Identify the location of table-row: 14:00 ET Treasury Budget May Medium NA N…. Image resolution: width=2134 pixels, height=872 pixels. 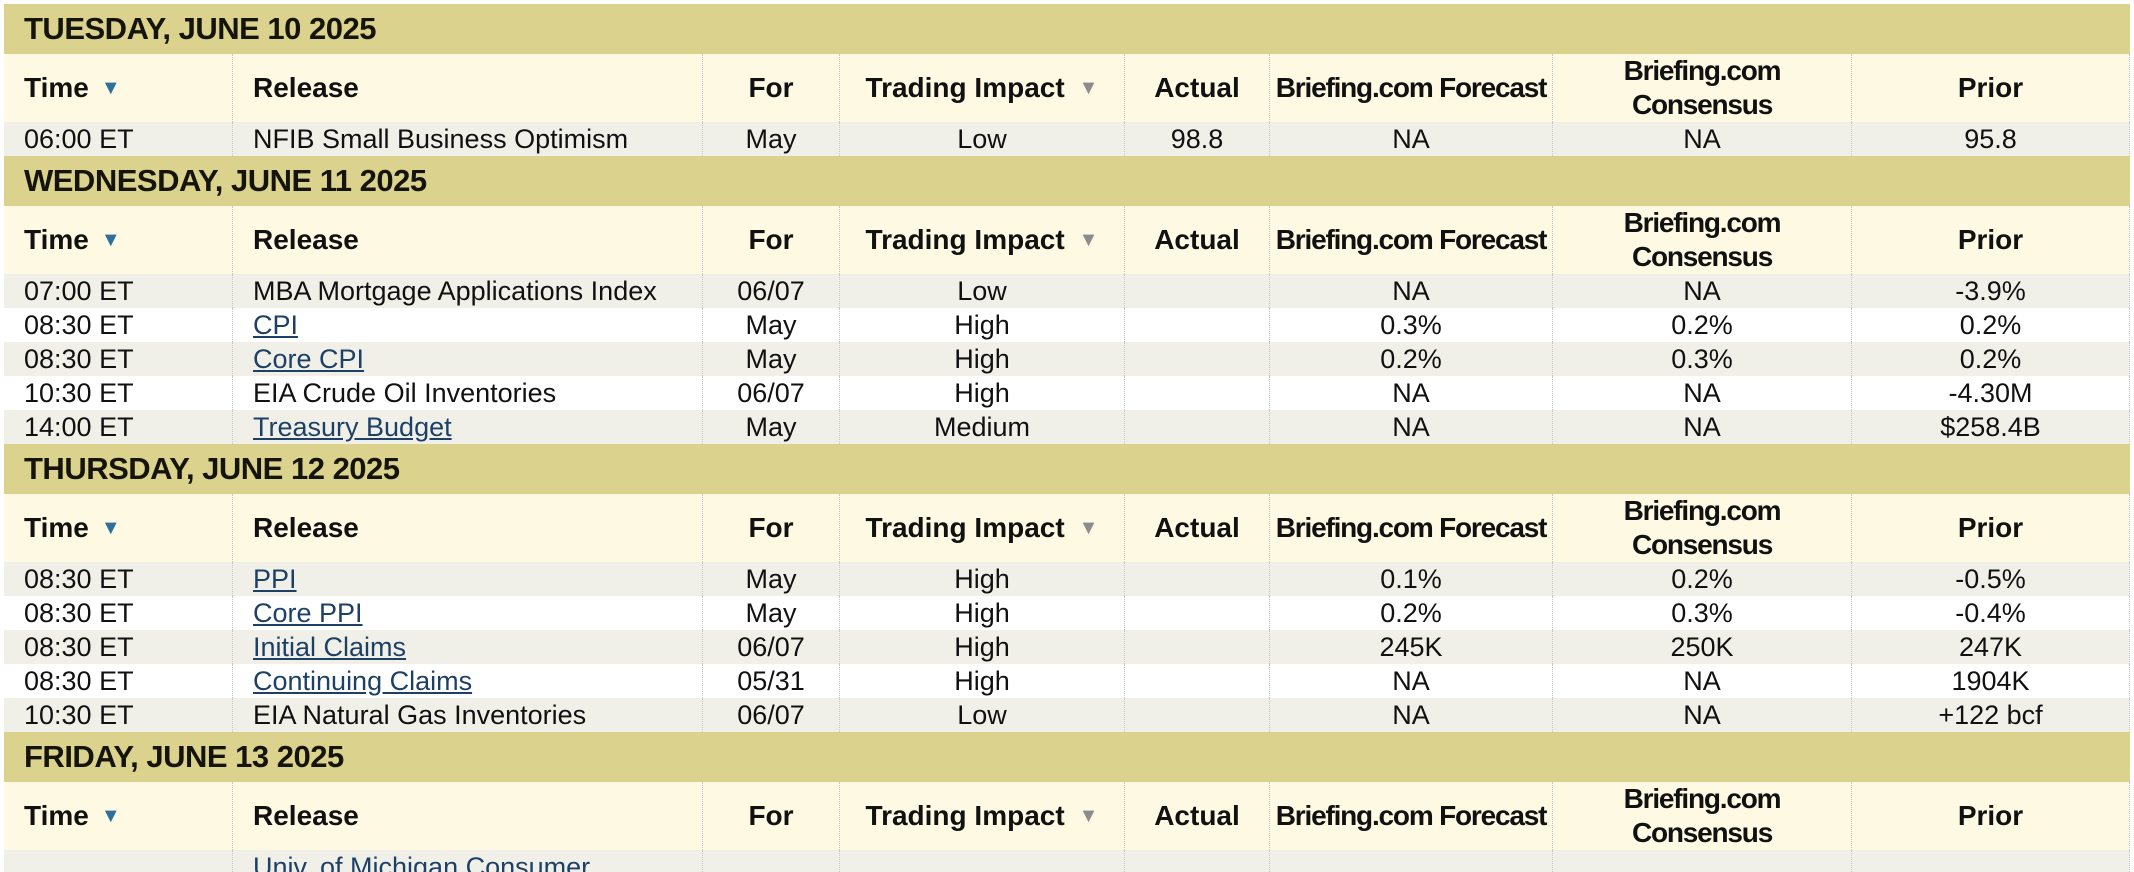
(1067, 427).